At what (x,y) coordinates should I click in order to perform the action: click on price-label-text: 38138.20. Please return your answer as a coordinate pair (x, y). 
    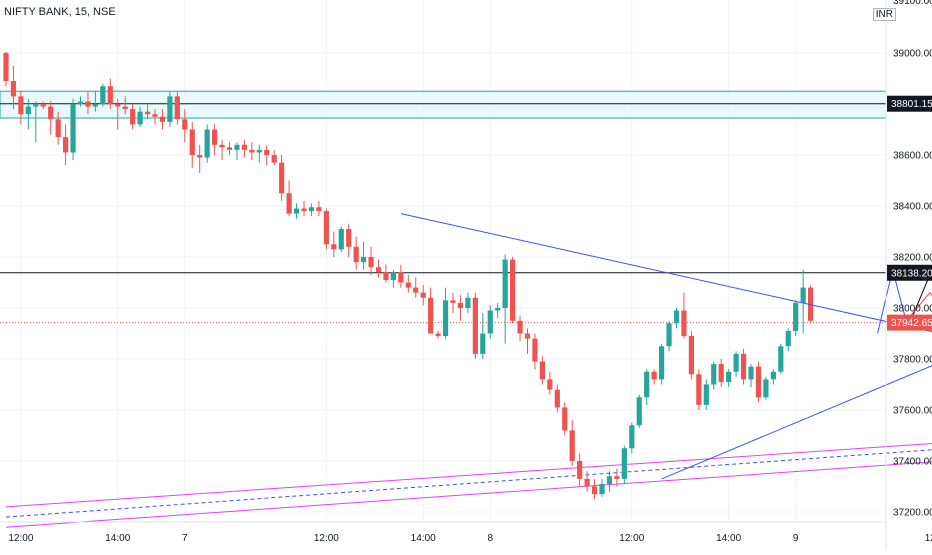
    Looking at the image, I should click on (911, 273).